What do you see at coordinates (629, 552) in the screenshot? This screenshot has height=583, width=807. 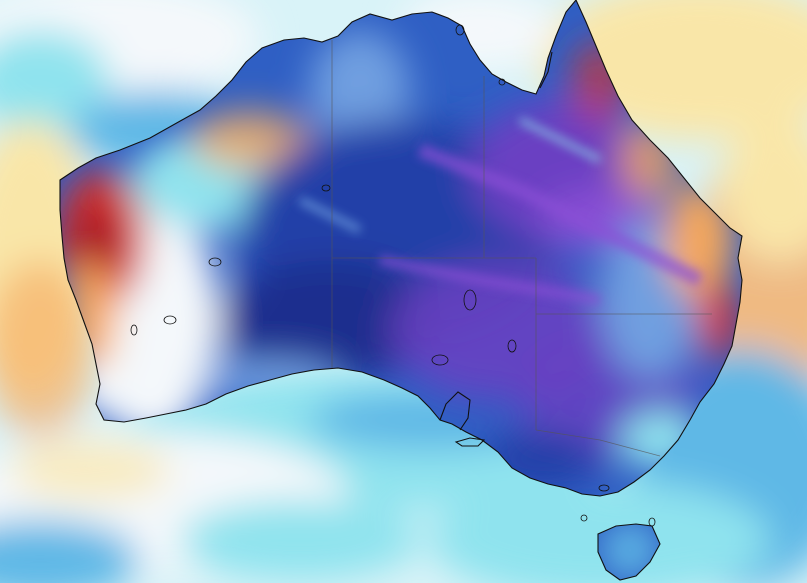 I see `tasmania` at bounding box center [629, 552].